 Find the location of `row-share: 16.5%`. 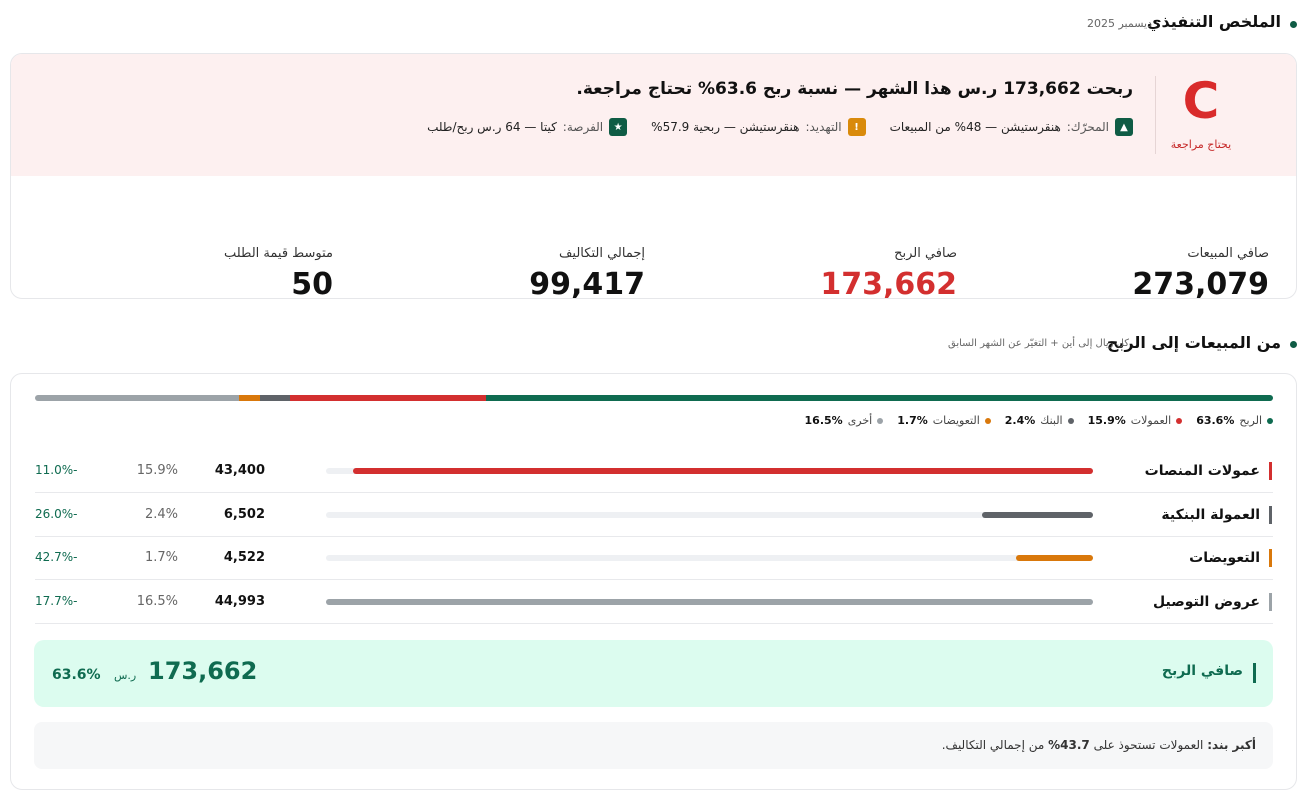

row-share: 16.5% is located at coordinates (157, 601).